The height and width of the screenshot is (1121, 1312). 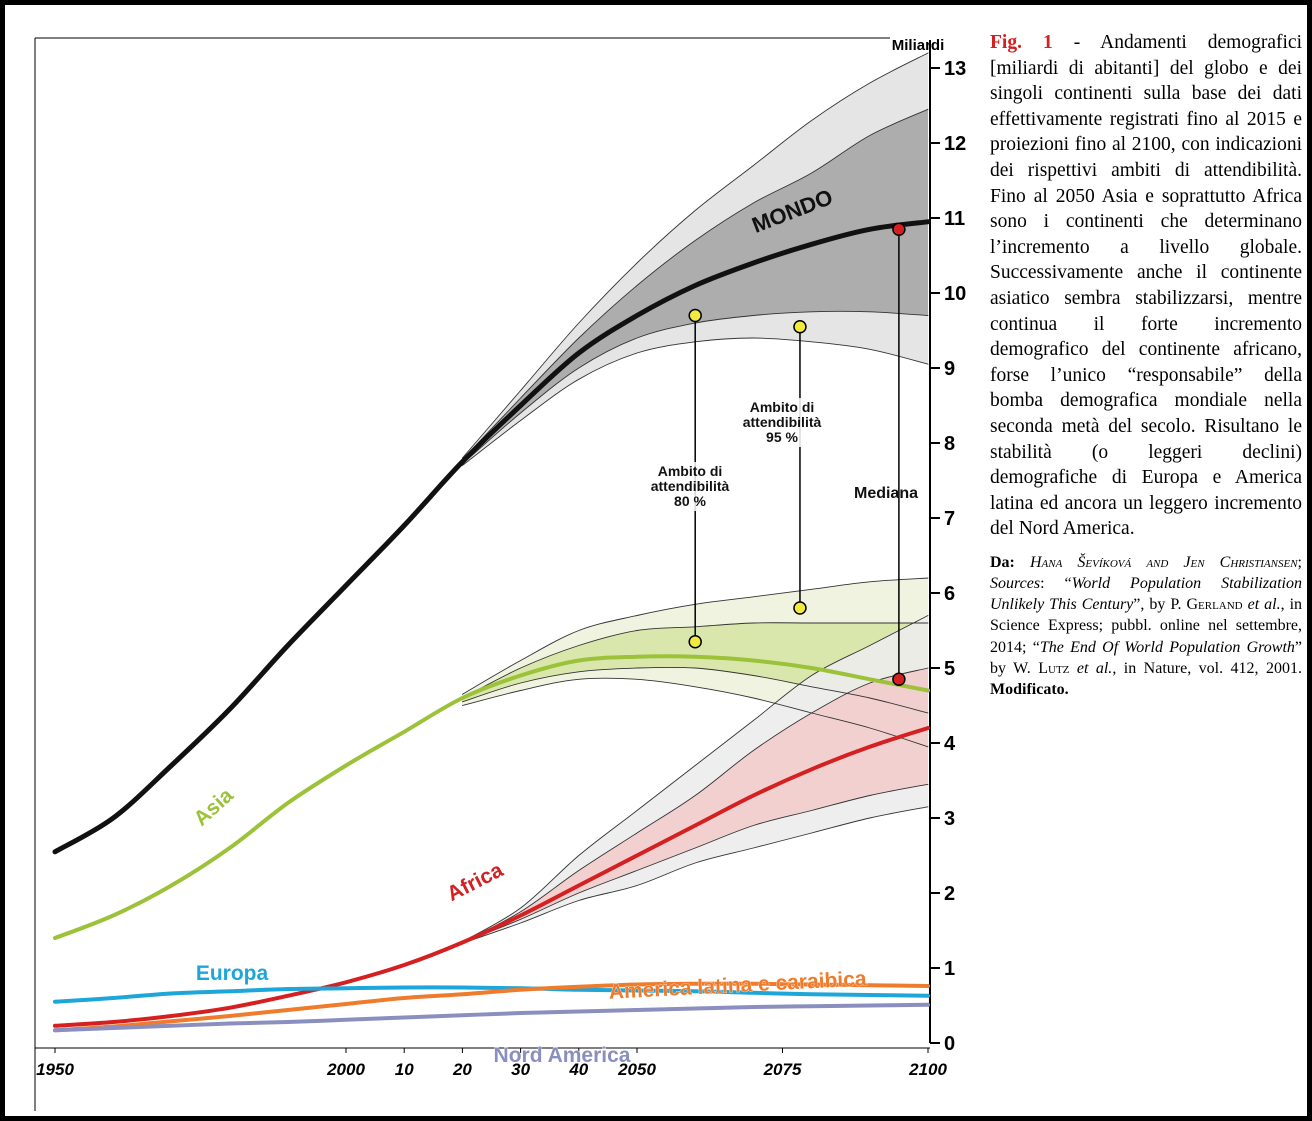 What do you see at coordinates (955, 144) in the screenshot?
I see `y-tick-label: 12` at bounding box center [955, 144].